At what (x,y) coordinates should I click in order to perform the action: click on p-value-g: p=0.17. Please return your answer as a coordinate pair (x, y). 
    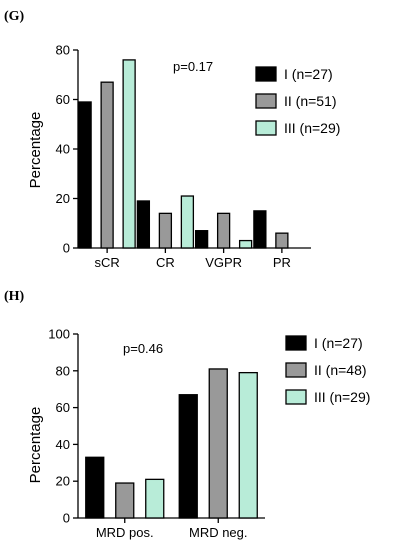
    Looking at the image, I should click on (193, 66).